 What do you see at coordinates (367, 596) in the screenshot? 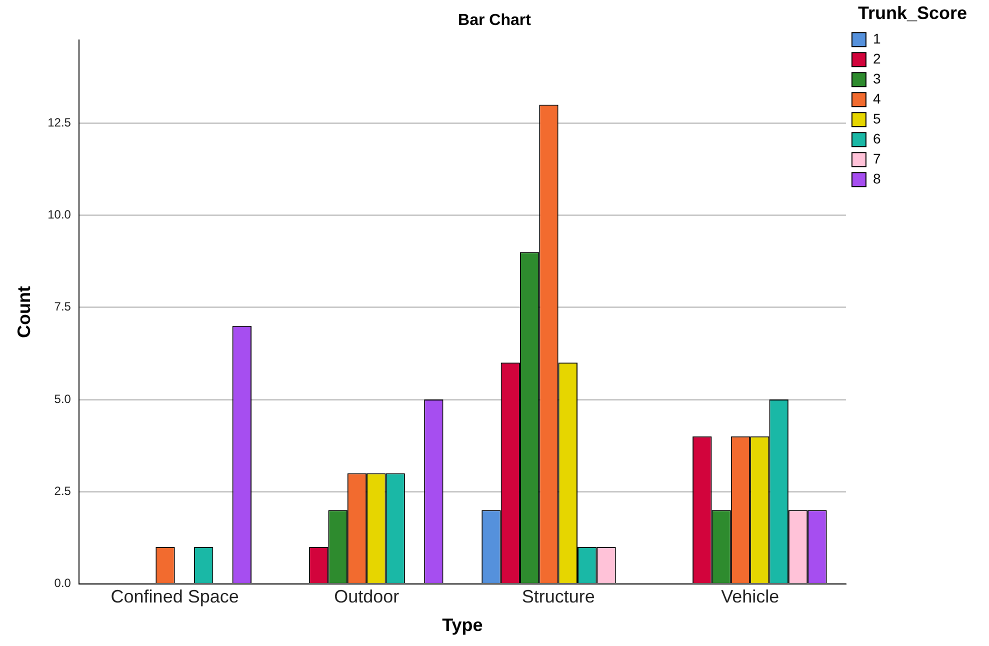
I see `x-tick-label: Outdoor` at bounding box center [367, 596].